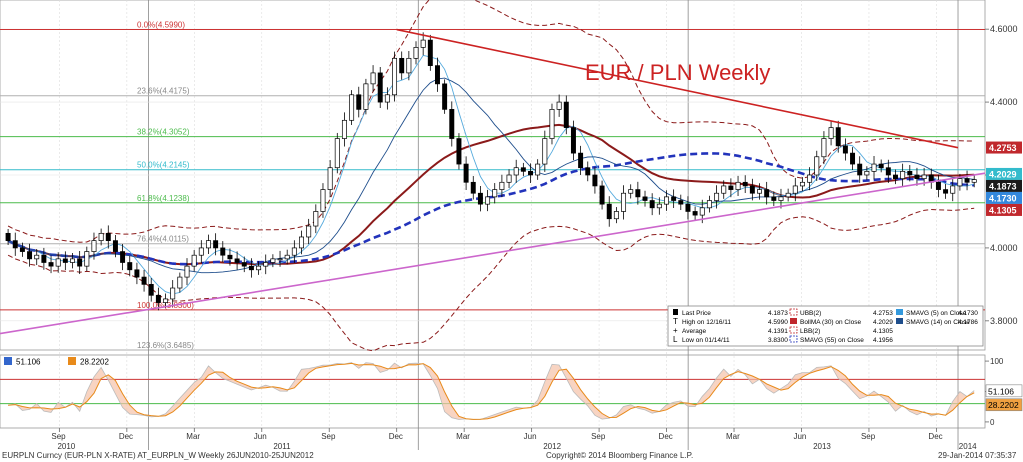 The image size is (1023, 462). What do you see at coordinates (694, 331) in the screenshot?
I see `legend-item-label: Average` at bounding box center [694, 331].